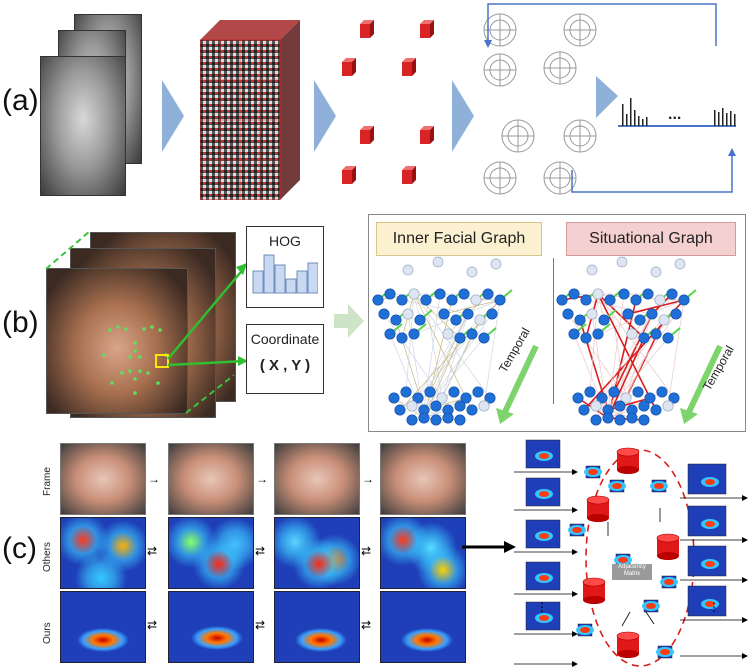  I want to click on red-cube-icon, so click(388, 102).